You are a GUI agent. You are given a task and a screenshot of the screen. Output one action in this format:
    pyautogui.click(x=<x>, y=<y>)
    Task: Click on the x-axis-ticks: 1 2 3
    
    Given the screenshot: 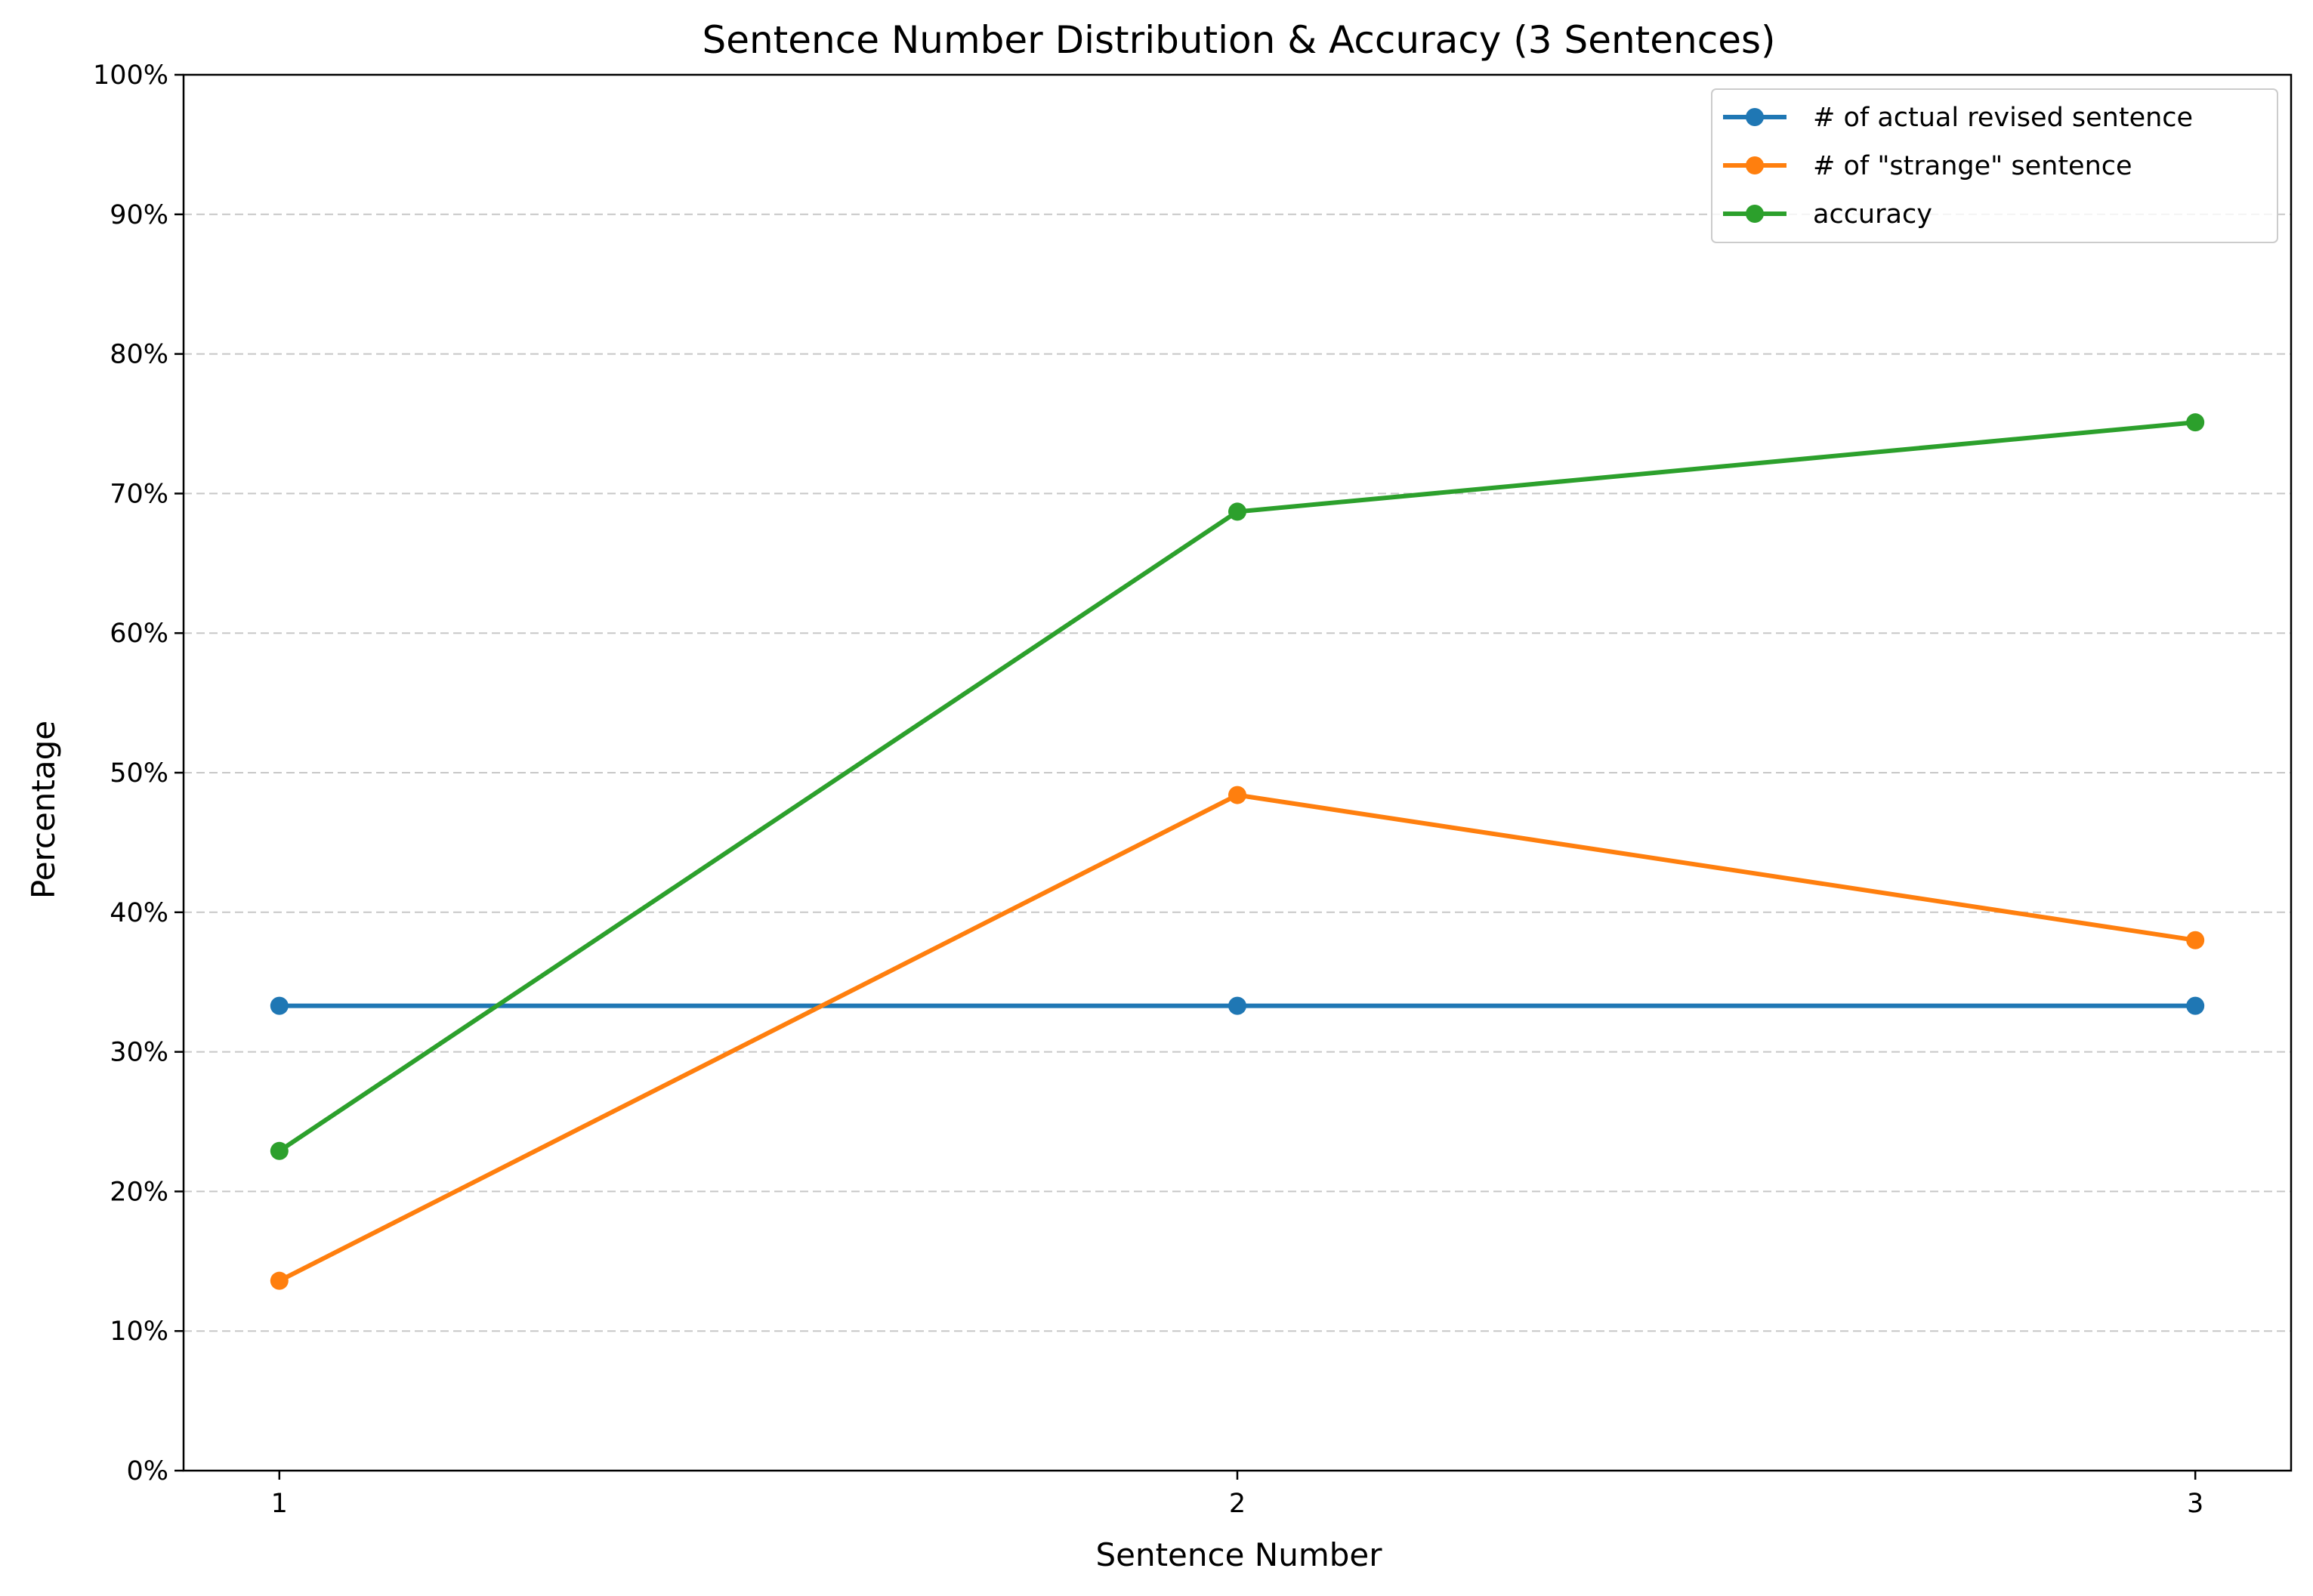 What is the action you would take?
    pyautogui.click(x=1237, y=1495)
    